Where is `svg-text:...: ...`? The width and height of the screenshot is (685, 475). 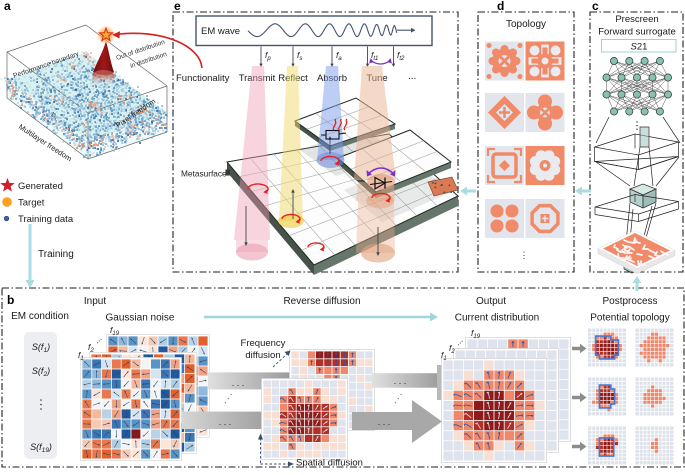
svg-text:...: ... is located at coordinates (412, 76).